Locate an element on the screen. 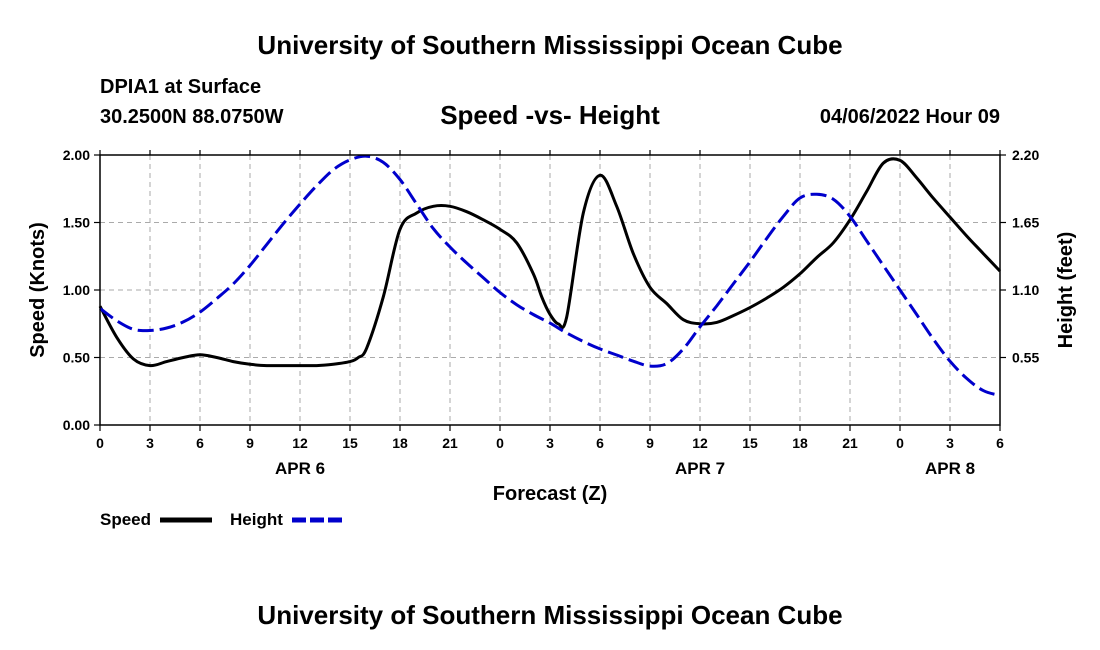 This screenshot has width=1100, height=650. y-left-tick-label: 0.50 is located at coordinates (76, 358).